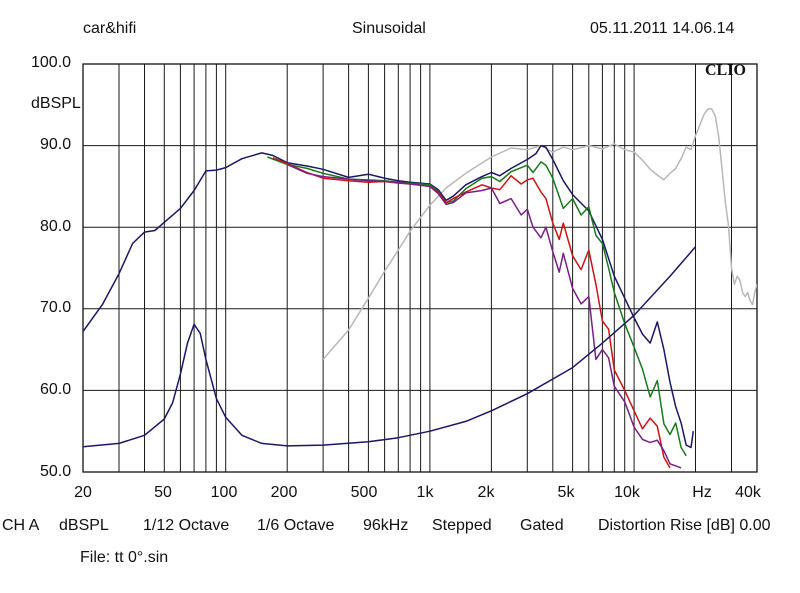 The height and width of the screenshot is (593, 800). I want to click on x-tick-label-200: 200, so click(284, 492).